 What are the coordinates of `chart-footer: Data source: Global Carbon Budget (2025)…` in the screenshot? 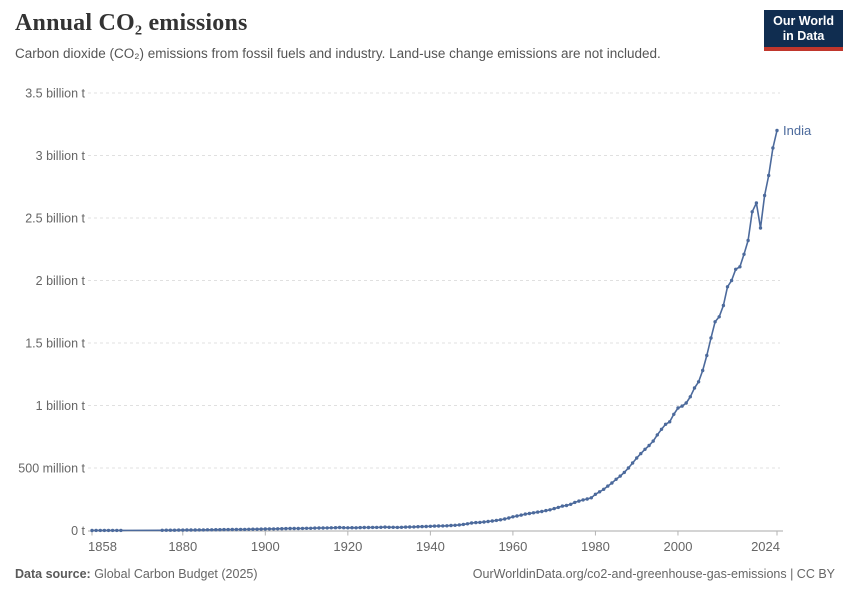 It's located at (425, 574).